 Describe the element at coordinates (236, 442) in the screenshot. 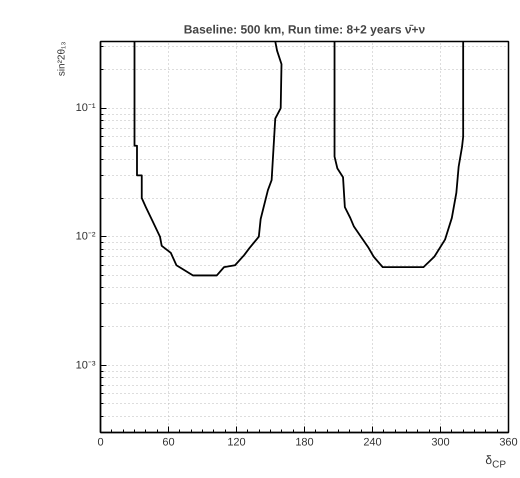

I see `x-tick-label: 120` at that location.